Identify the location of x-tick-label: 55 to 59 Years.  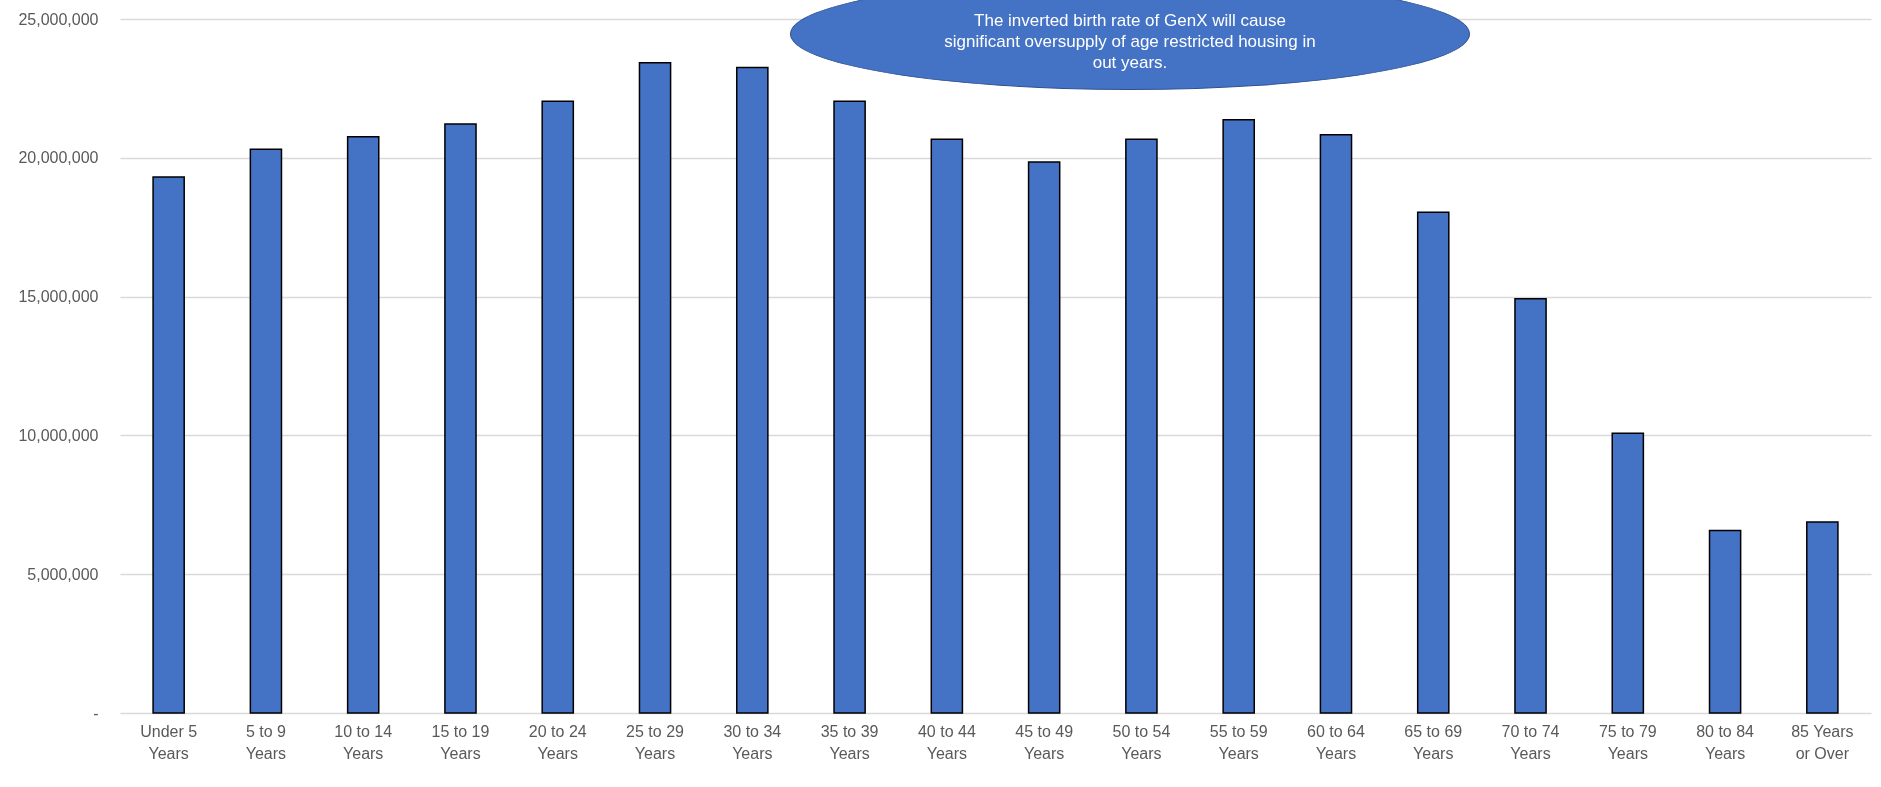
(1238, 742).